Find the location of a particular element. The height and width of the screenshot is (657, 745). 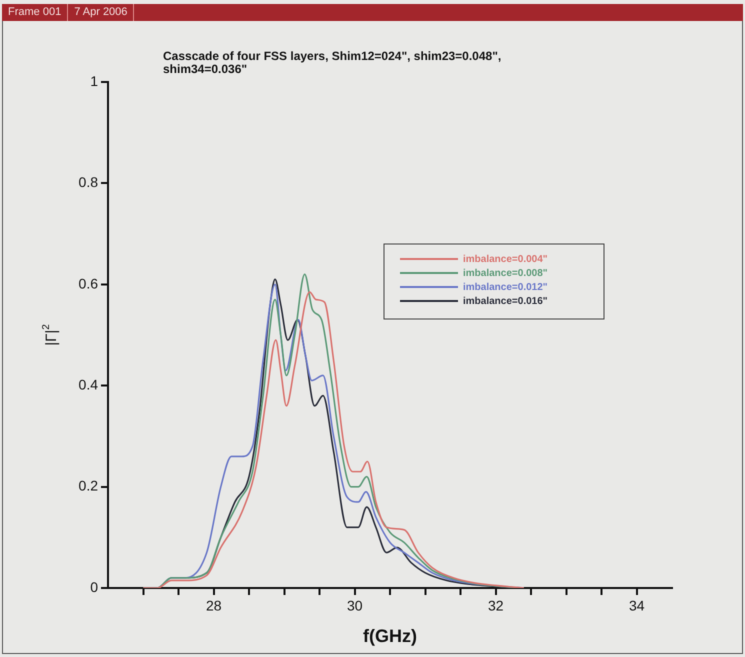

chart-title: Casscade of four FSS layers, Shim12=024", shim23=0.048", shim34=0.036" is located at coordinates (332, 62).